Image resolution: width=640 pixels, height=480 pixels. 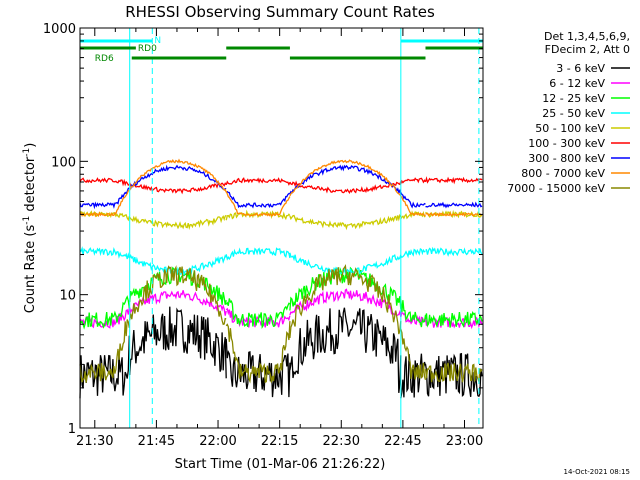 What do you see at coordinates (402, 441) in the screenshot?
I see `x-tick-label: 22:45` at bounding box center [402, 441].